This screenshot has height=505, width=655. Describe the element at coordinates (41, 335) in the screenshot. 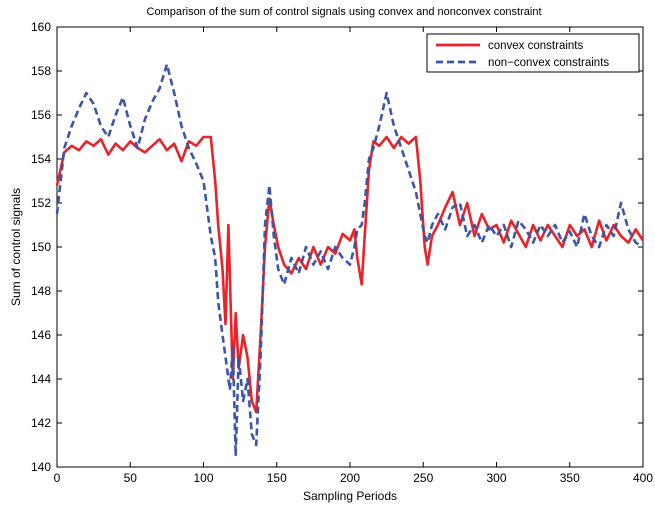

I see `y-tick-label: 146` at that location.